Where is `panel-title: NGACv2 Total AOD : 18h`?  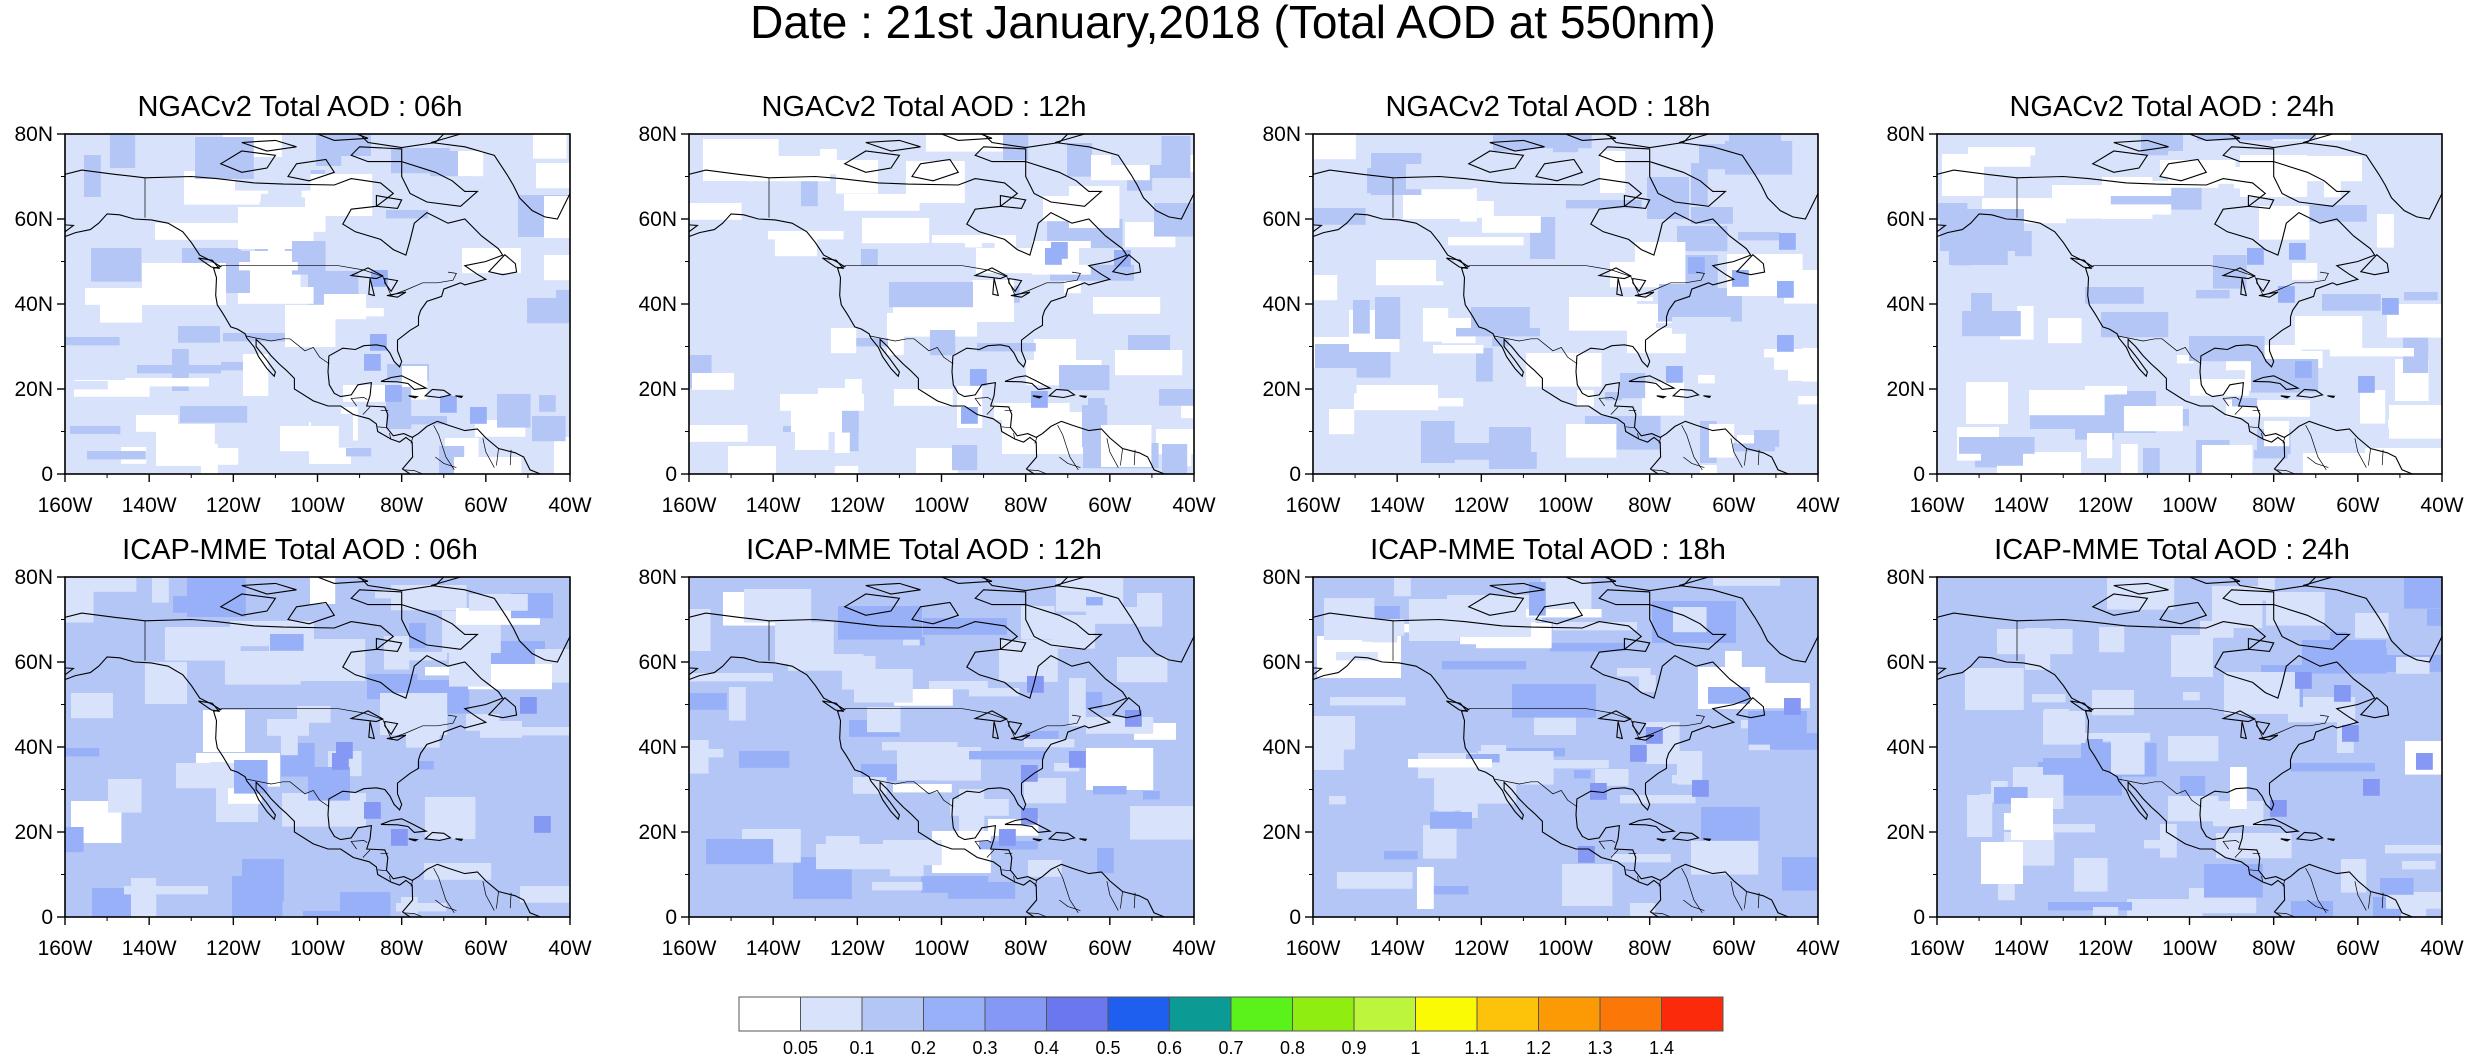 panel-title: NGACv2 Total AOD : 18h is located at coordinates (1548, 107).